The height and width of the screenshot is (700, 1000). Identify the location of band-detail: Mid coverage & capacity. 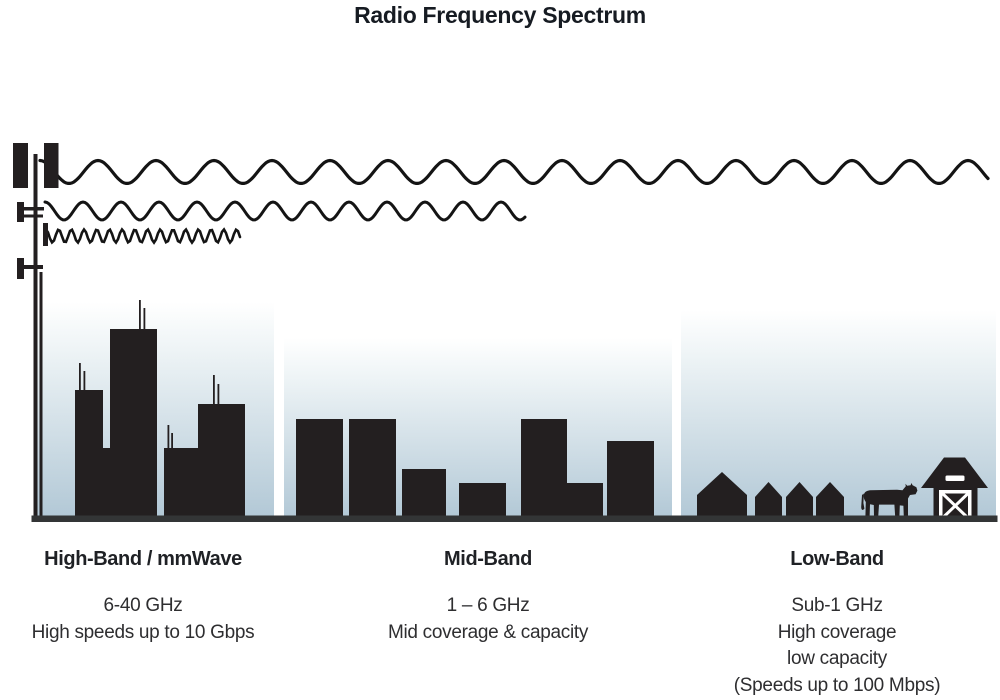
(488, 632).